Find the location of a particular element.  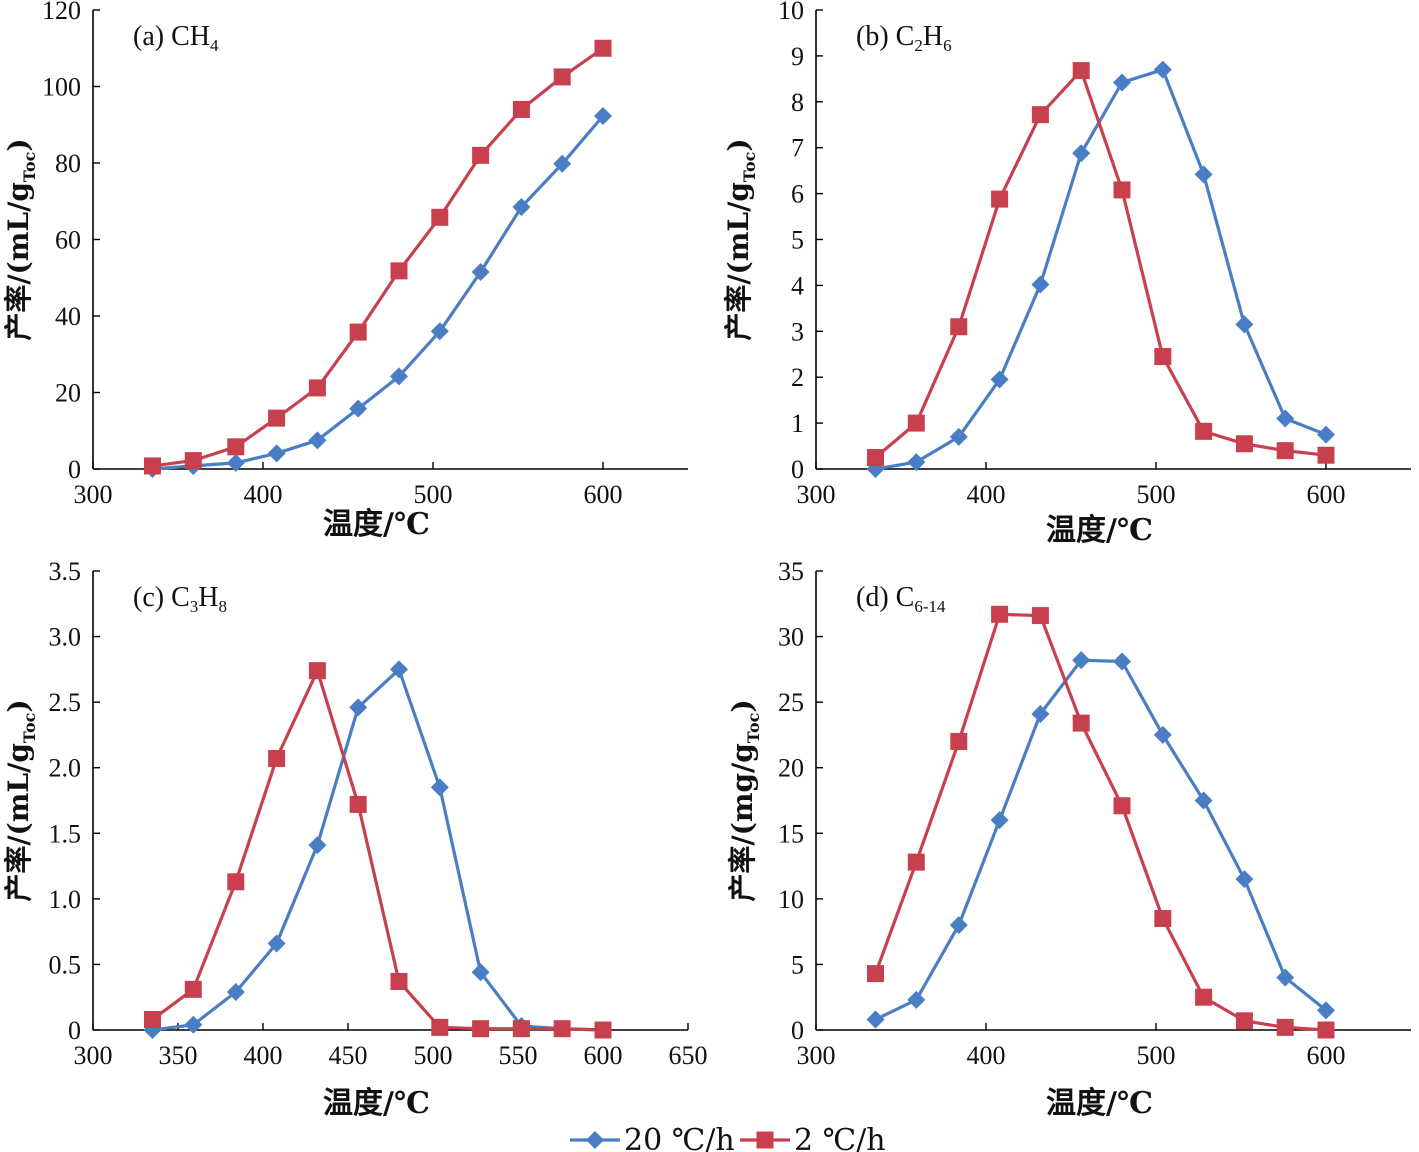

y-tick-label: 7 is located at coordinates (797, 148).